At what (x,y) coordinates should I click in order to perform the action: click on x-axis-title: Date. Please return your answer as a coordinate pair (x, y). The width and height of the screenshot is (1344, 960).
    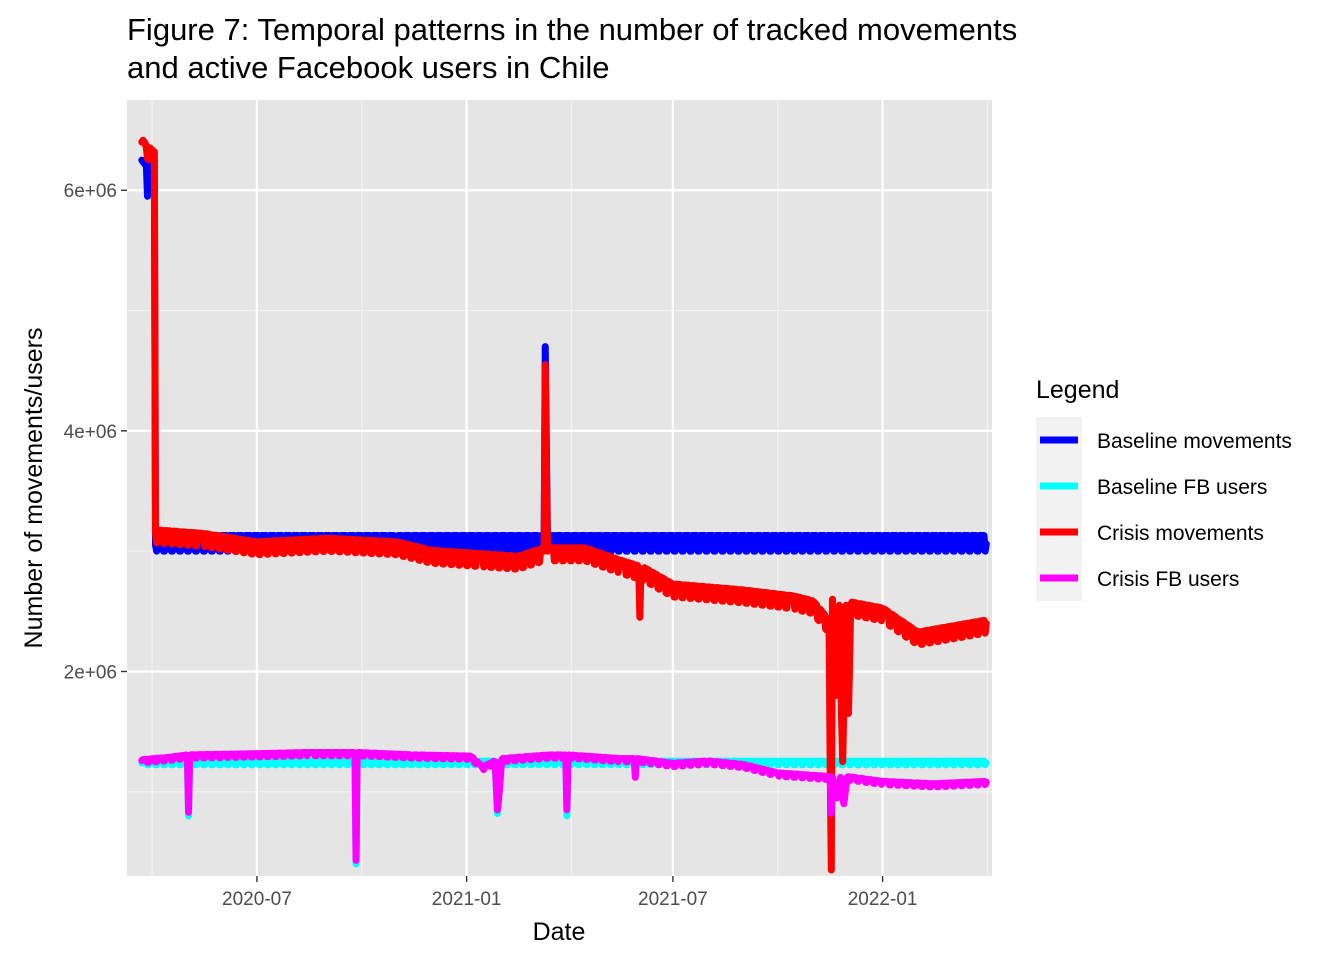
    Looking at the image, I should click on (559, 932).